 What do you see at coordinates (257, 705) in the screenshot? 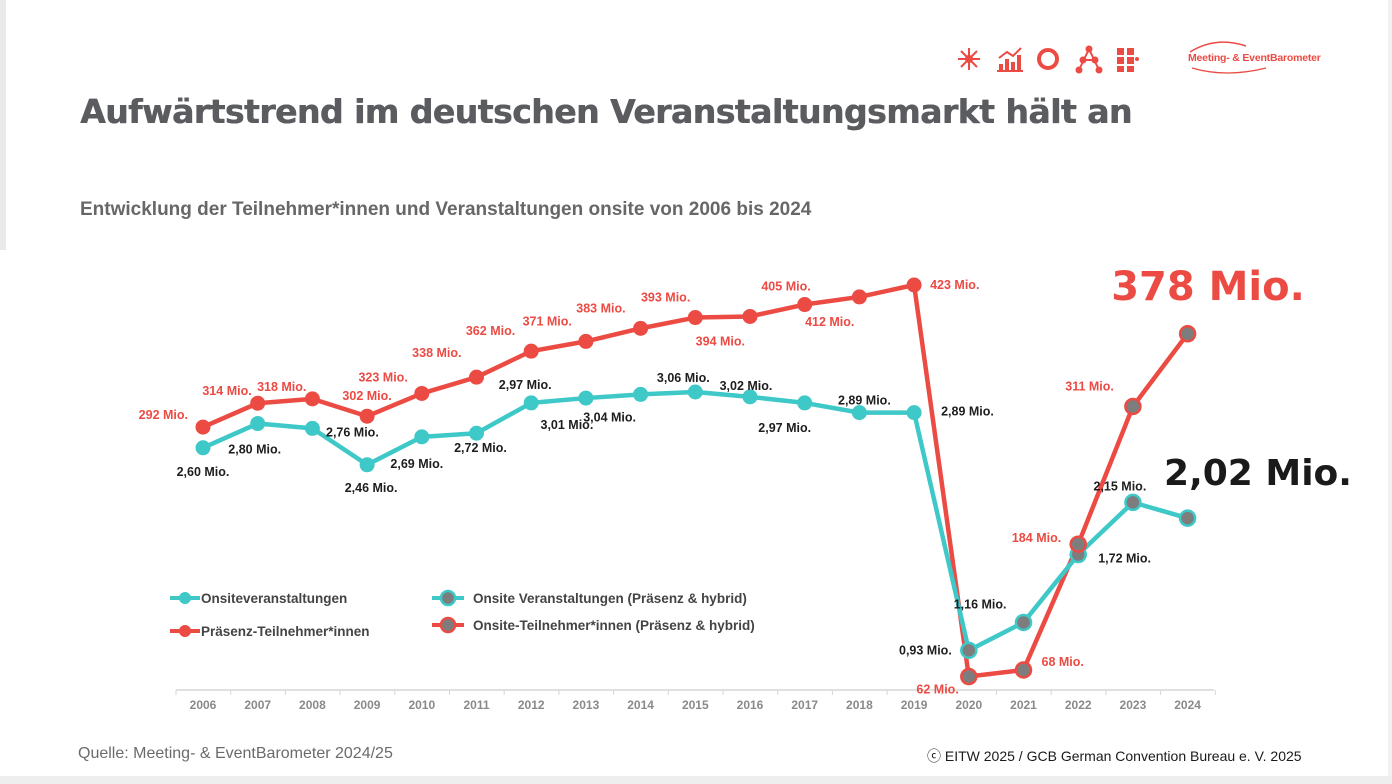
I see `x-tick-label: 2007` at bounding box center [257, 705].